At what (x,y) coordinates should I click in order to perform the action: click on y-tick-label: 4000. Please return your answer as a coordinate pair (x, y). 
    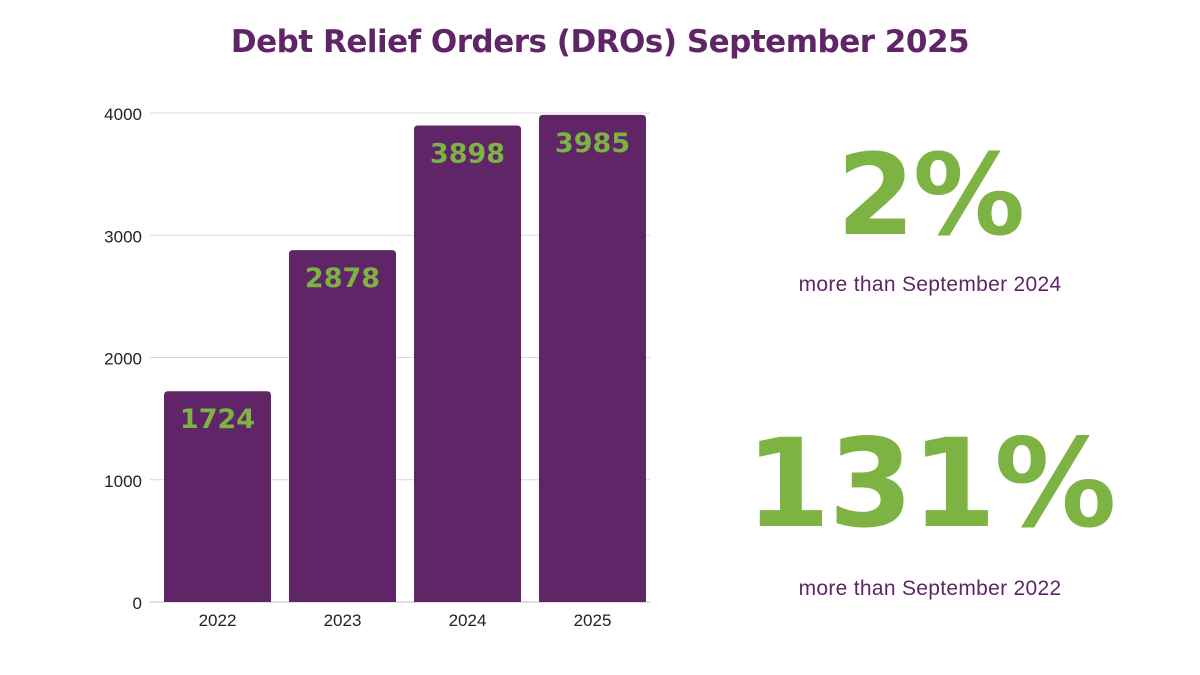
    Looking at the image, I should click on (123, 114).